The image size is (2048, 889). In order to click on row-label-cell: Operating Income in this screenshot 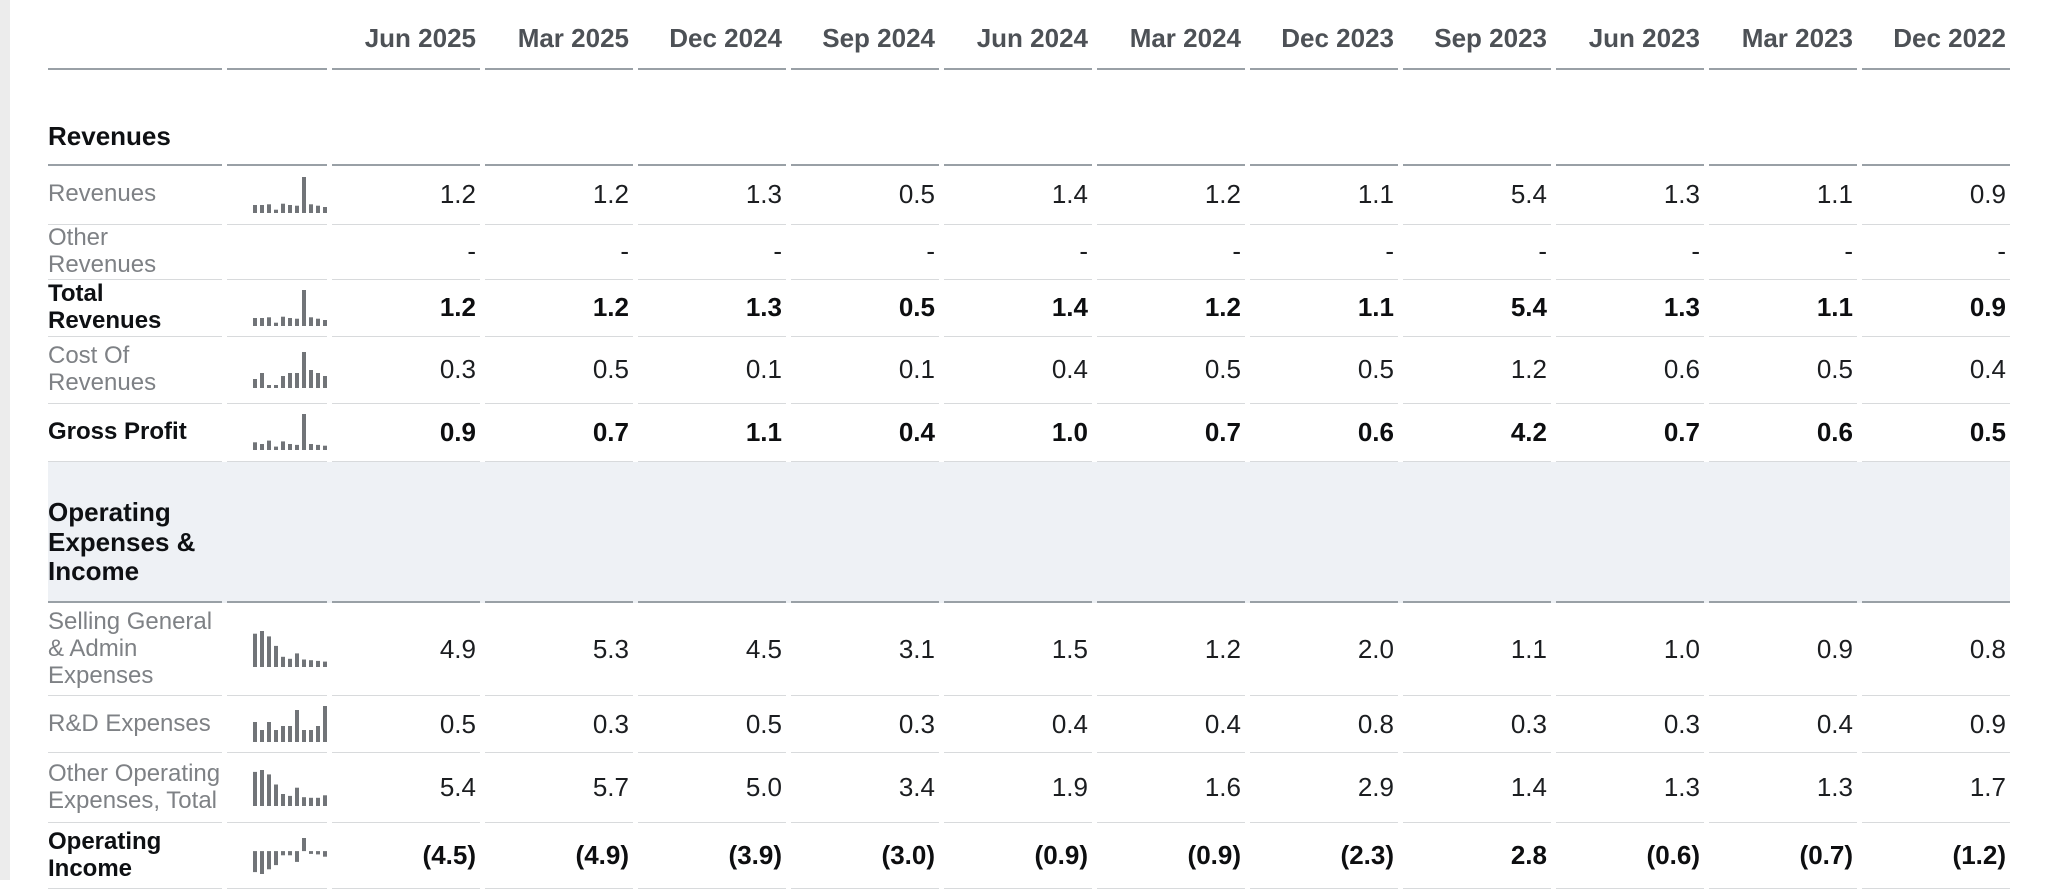, I will do `click(135, 856)`.